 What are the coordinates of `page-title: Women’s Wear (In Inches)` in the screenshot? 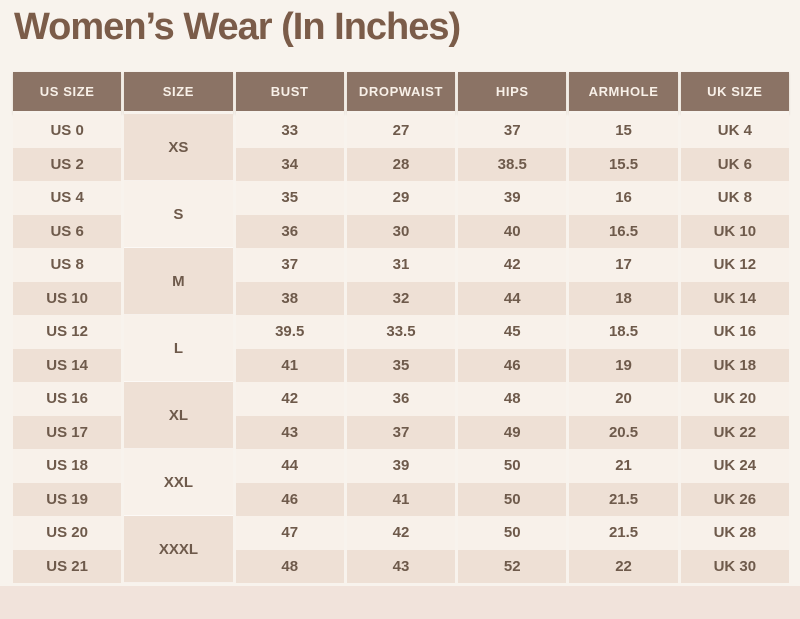 It's located at (237, 27).